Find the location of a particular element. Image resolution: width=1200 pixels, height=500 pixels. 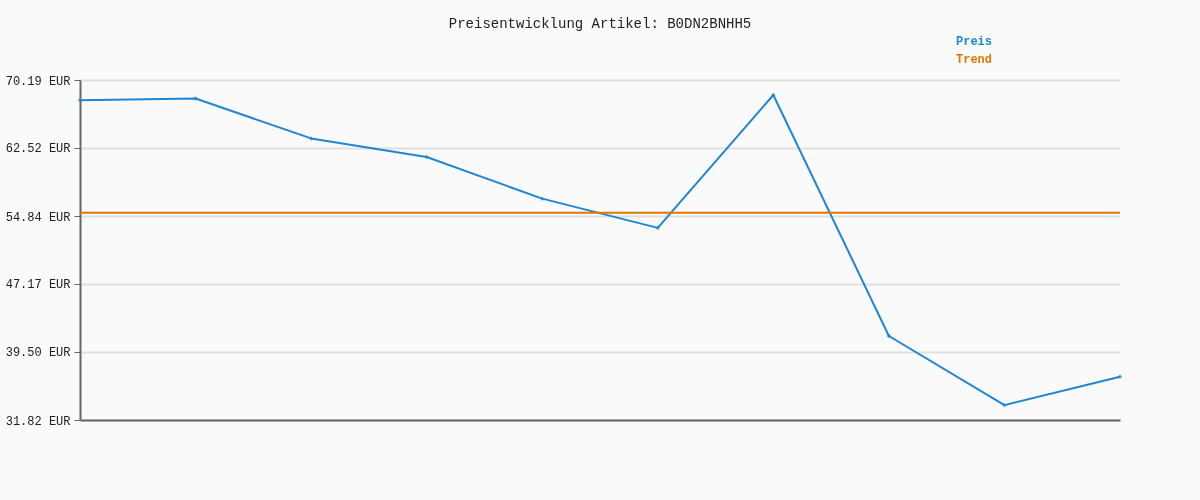

y-tick-label: 47.17 EUR is located at coordinates (38, 285).